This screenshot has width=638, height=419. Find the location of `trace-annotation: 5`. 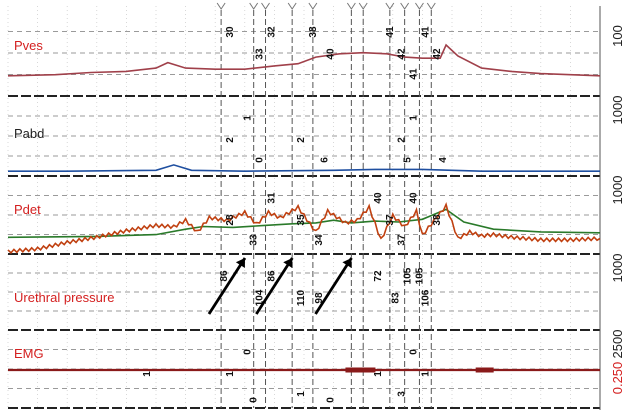

trace-annotation: 5 is located at coordinates (408, 160).